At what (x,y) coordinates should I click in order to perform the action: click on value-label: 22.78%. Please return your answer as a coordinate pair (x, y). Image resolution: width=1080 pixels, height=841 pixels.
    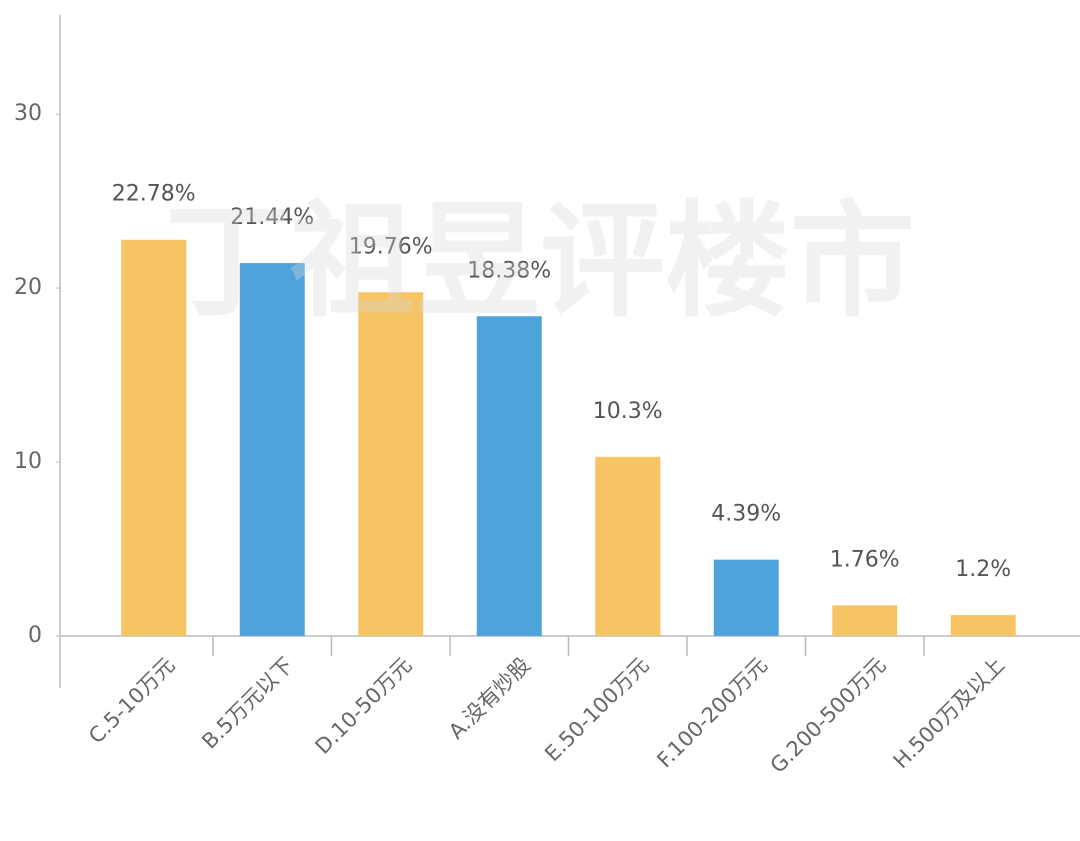
    Looking at the image, I should click on (154, 194).